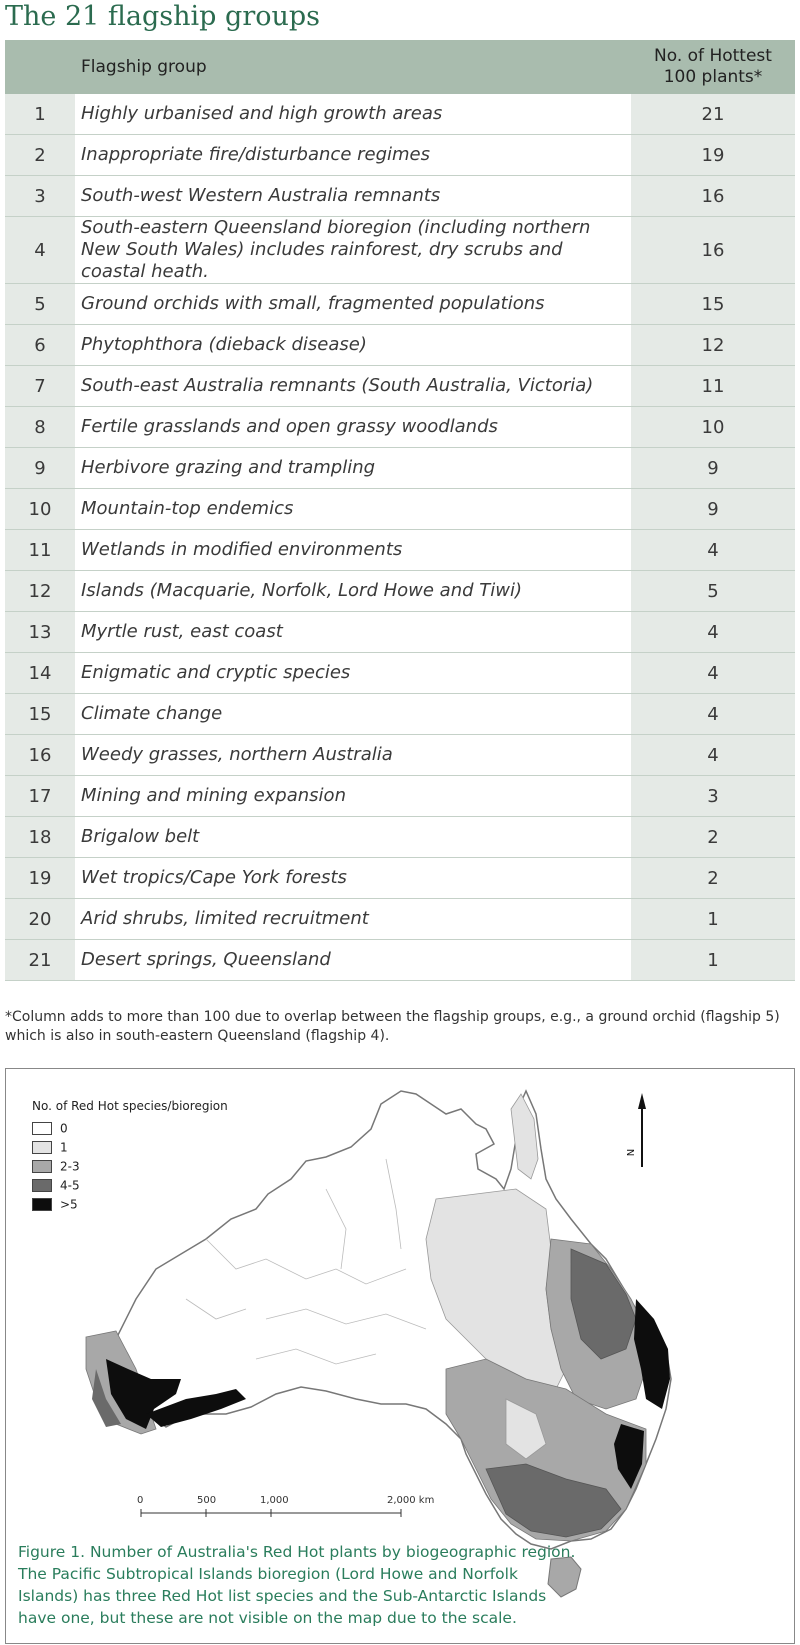  What do you see at coordinates (56, 1185) in the screenshot?
I see `legend-item: 4-5` at bounding box center [56, 1185].